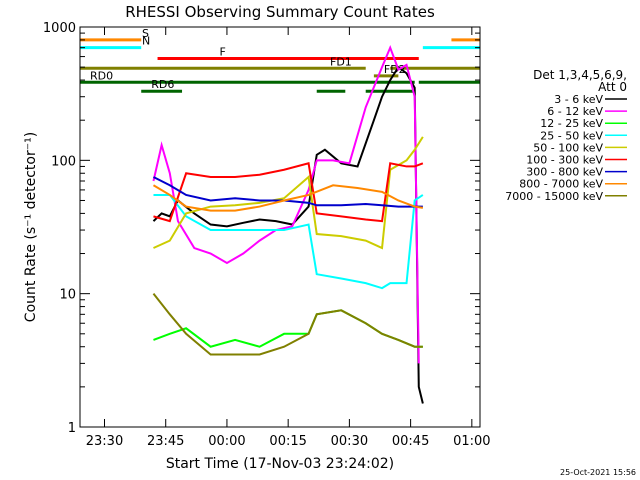 The image size is (640, 480). I want to click on x-tick-label-1: 23:45, so click(165, 441).